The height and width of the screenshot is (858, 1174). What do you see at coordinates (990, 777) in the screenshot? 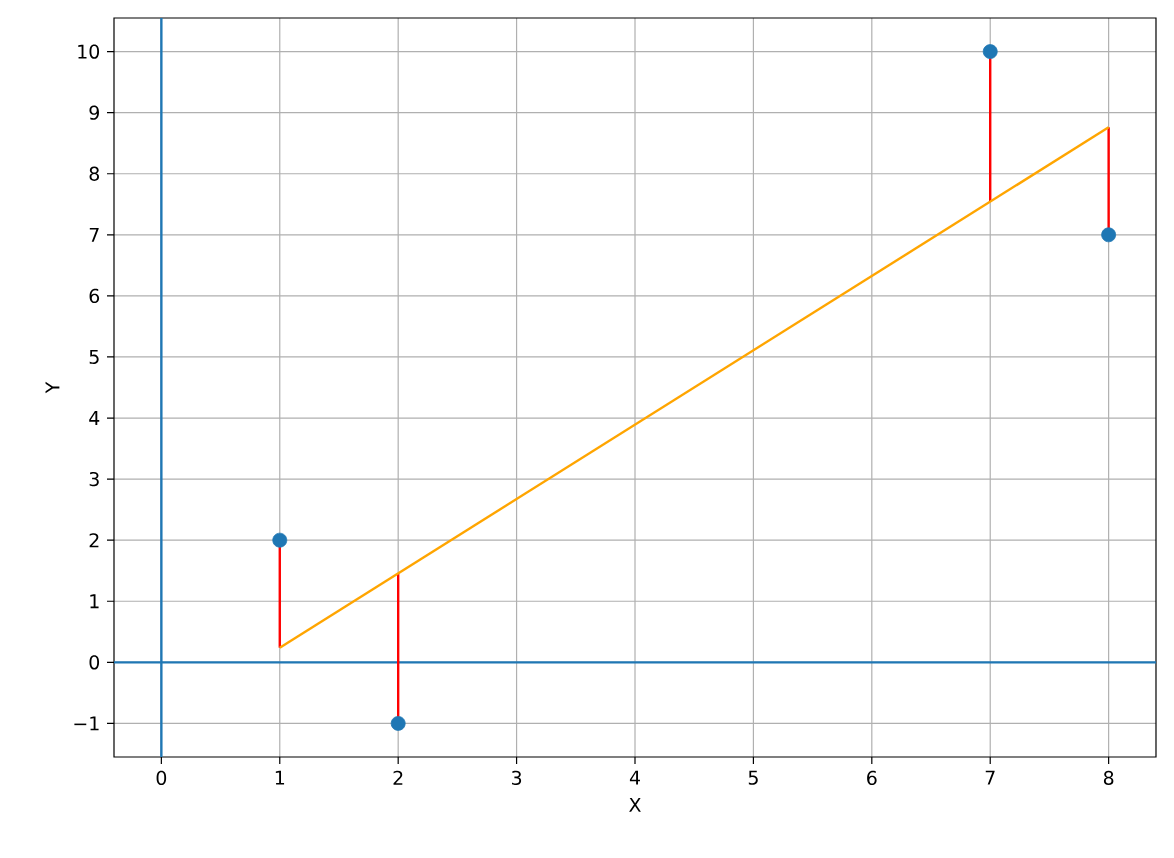
I see `x-tick-label: 7` at bounding box center [990, 777].